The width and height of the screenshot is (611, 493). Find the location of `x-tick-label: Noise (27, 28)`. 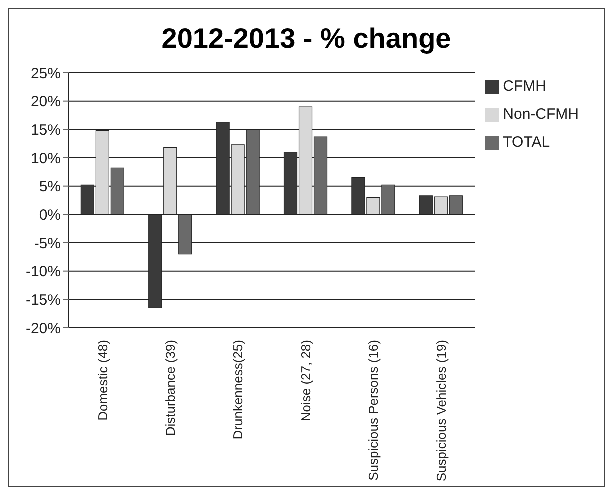

x-tick-label: Noise (27, 28) is located at coordinates (306, 381).